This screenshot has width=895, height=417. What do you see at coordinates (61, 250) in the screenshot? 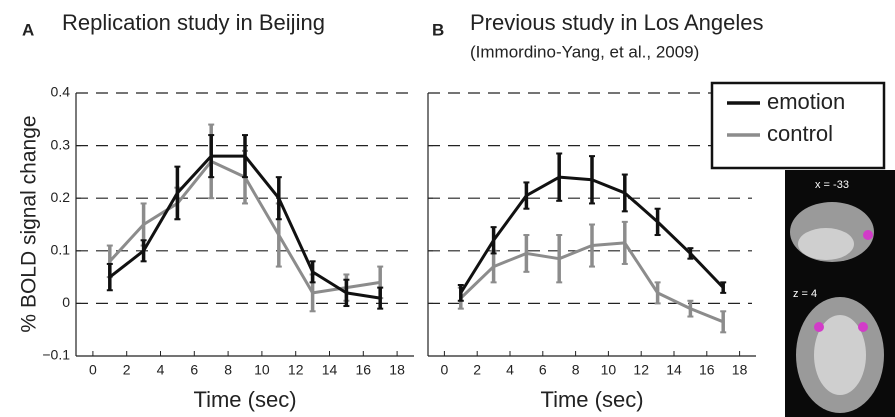
I see `y-tick-label: 0.1` at bounding box center [61, 250].